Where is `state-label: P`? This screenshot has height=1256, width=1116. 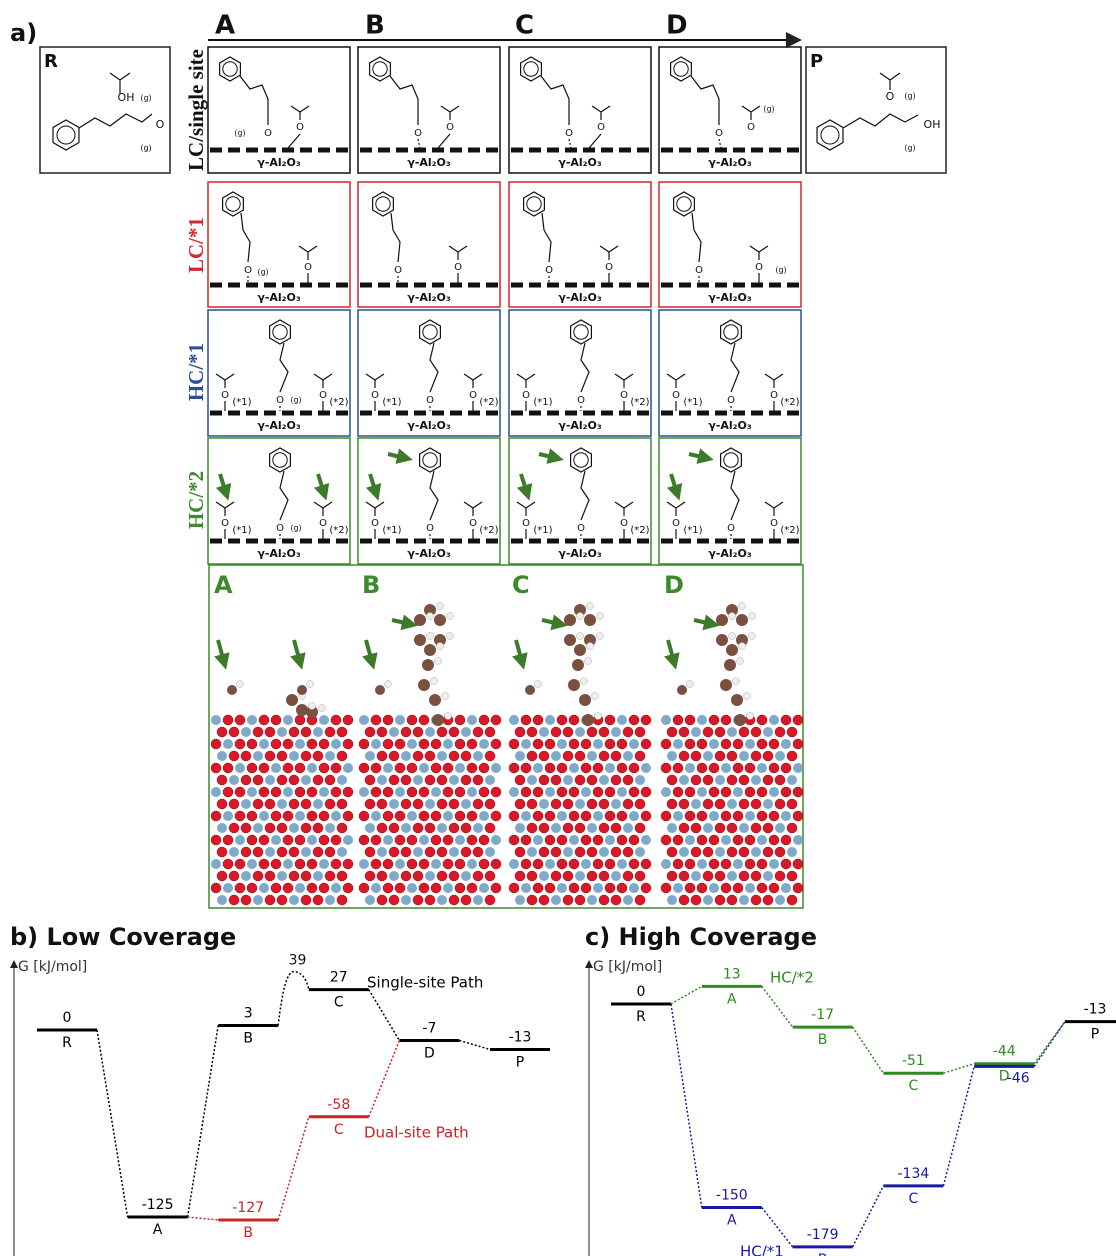
state-label: P is located at coordinates (1095, 1035).